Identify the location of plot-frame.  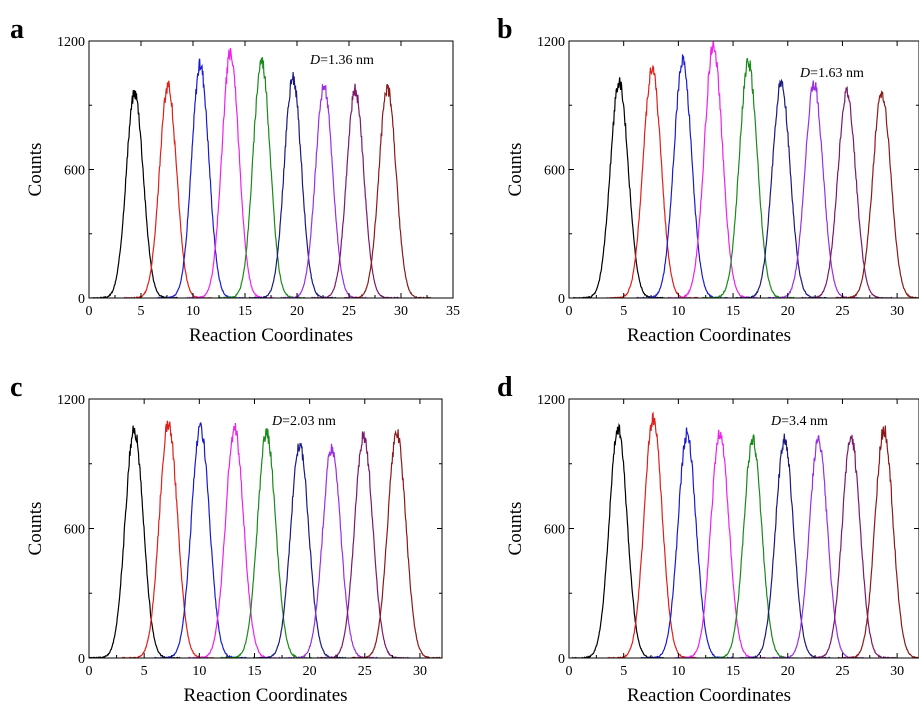
(743, 169).